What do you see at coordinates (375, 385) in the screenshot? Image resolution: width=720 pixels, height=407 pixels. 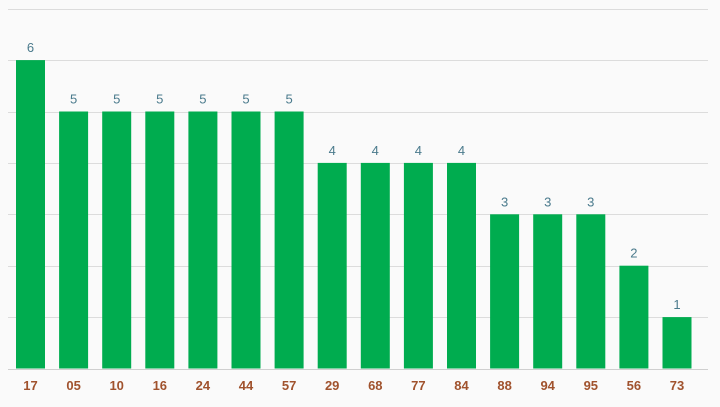 I see `category-label: 68` at bounding box center [375, 385].